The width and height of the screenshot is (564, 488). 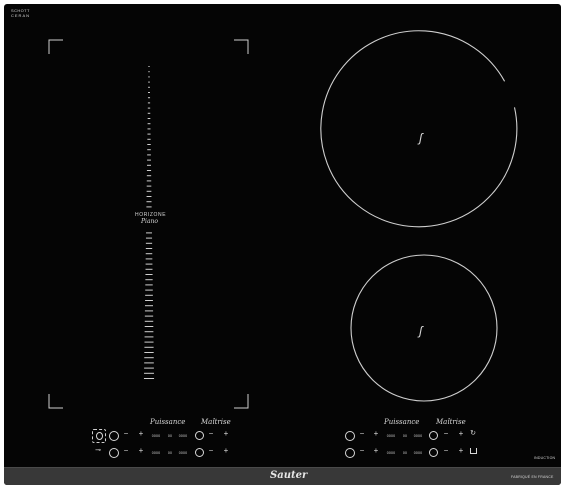 I want to click on left-row2-minus-button: −, so click(x=126, y=450).